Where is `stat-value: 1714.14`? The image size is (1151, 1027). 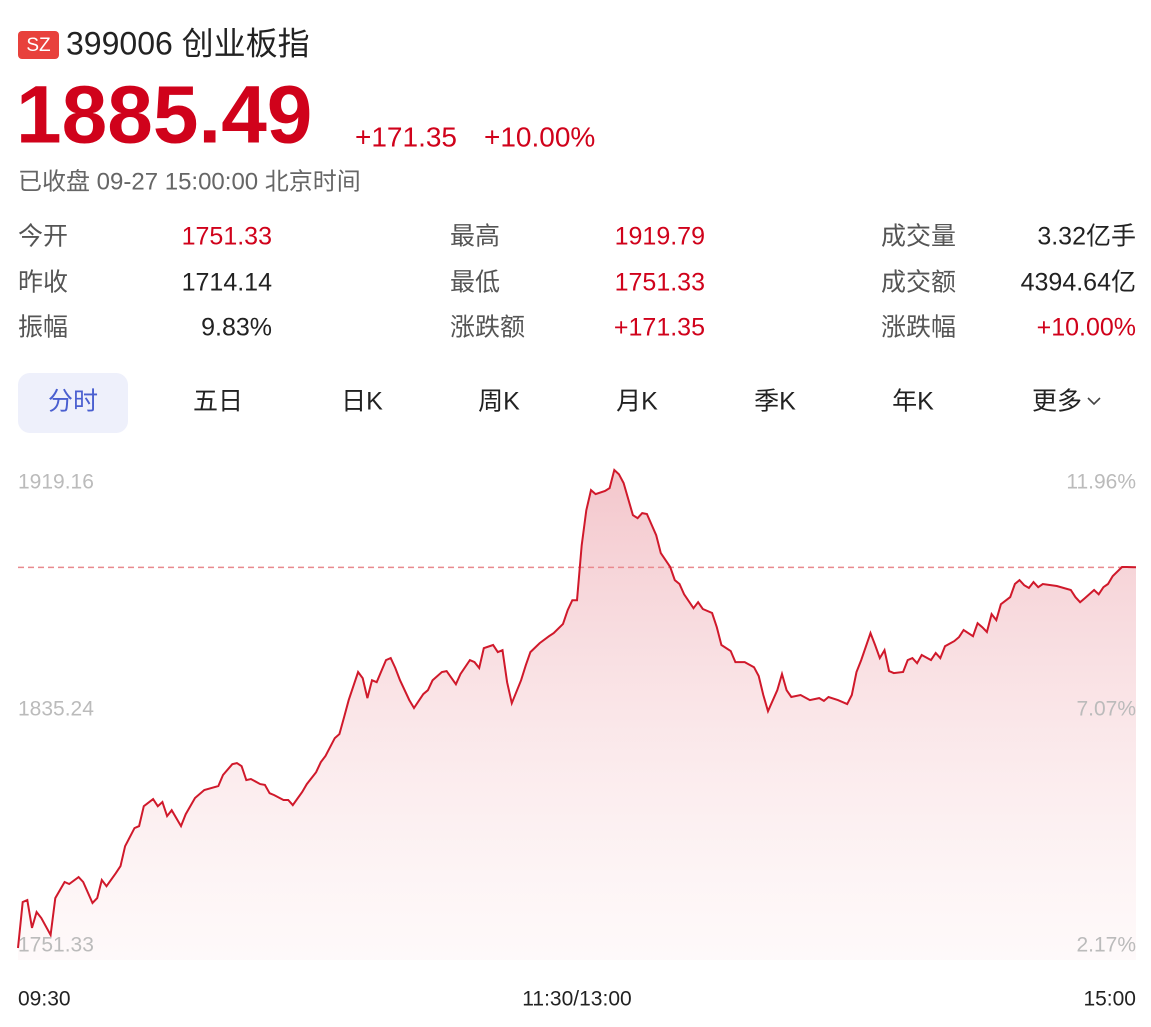
stat-value: 1714.14 is located at coordinates (227, 283).